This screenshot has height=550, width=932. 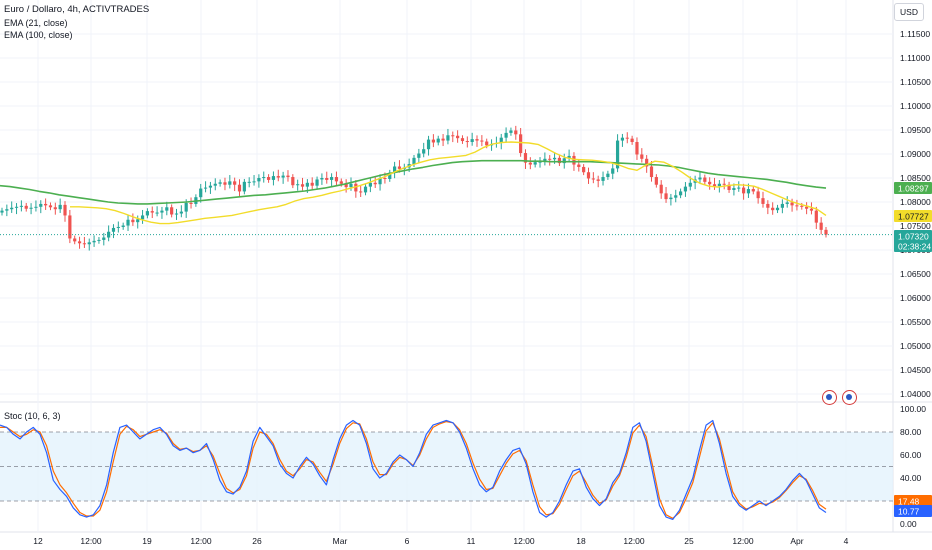 I want to click on time-tick-label: 25, so click(x=689, y=541).